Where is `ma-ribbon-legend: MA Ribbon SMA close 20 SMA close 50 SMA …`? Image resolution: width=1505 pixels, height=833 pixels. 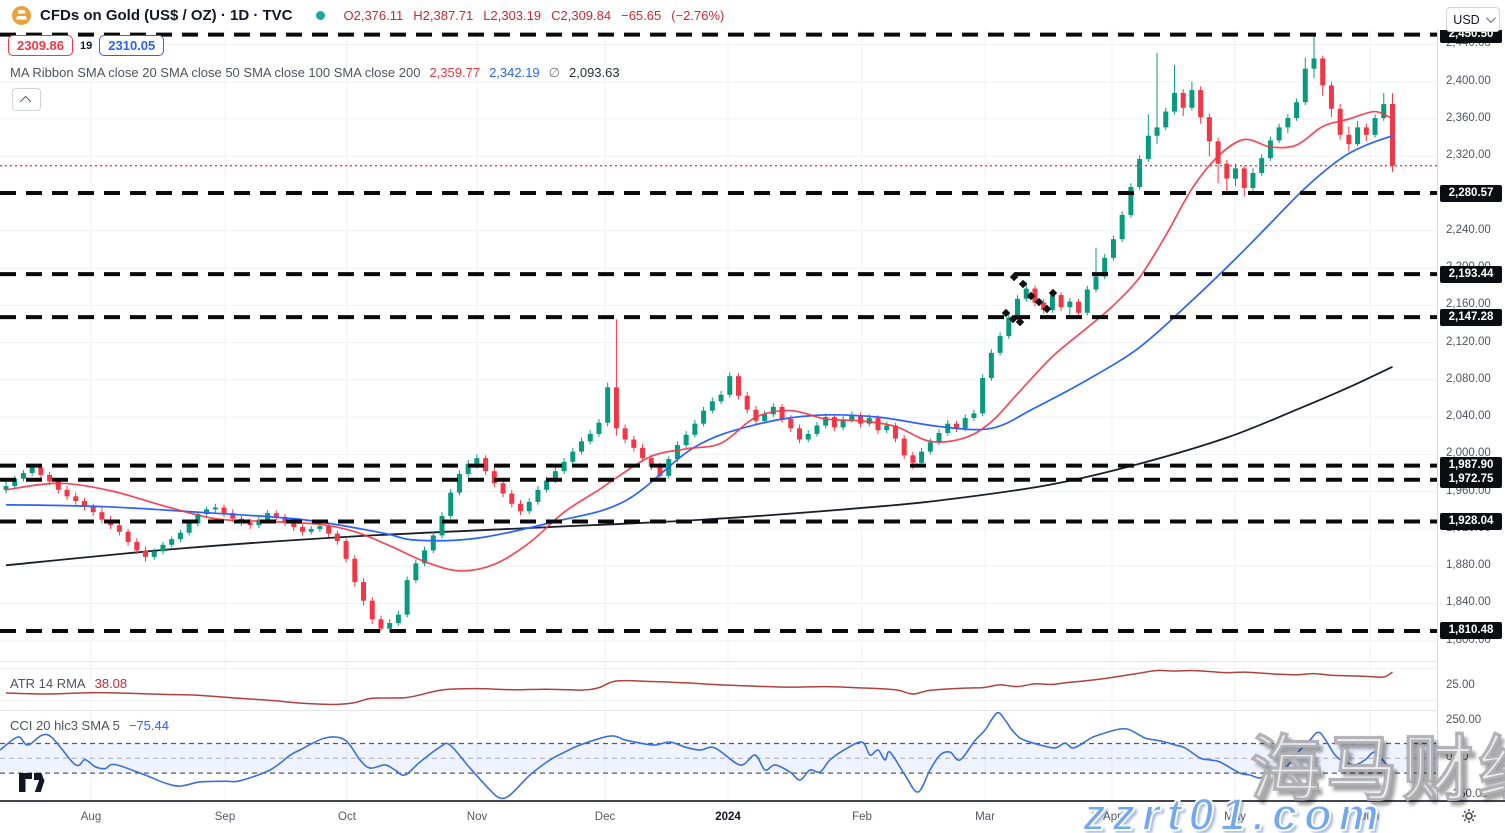
ma-ribbon-legend: MA Ribbon SMA close 20 SMA close 50 SMA … is located at coordinates (315, 73).